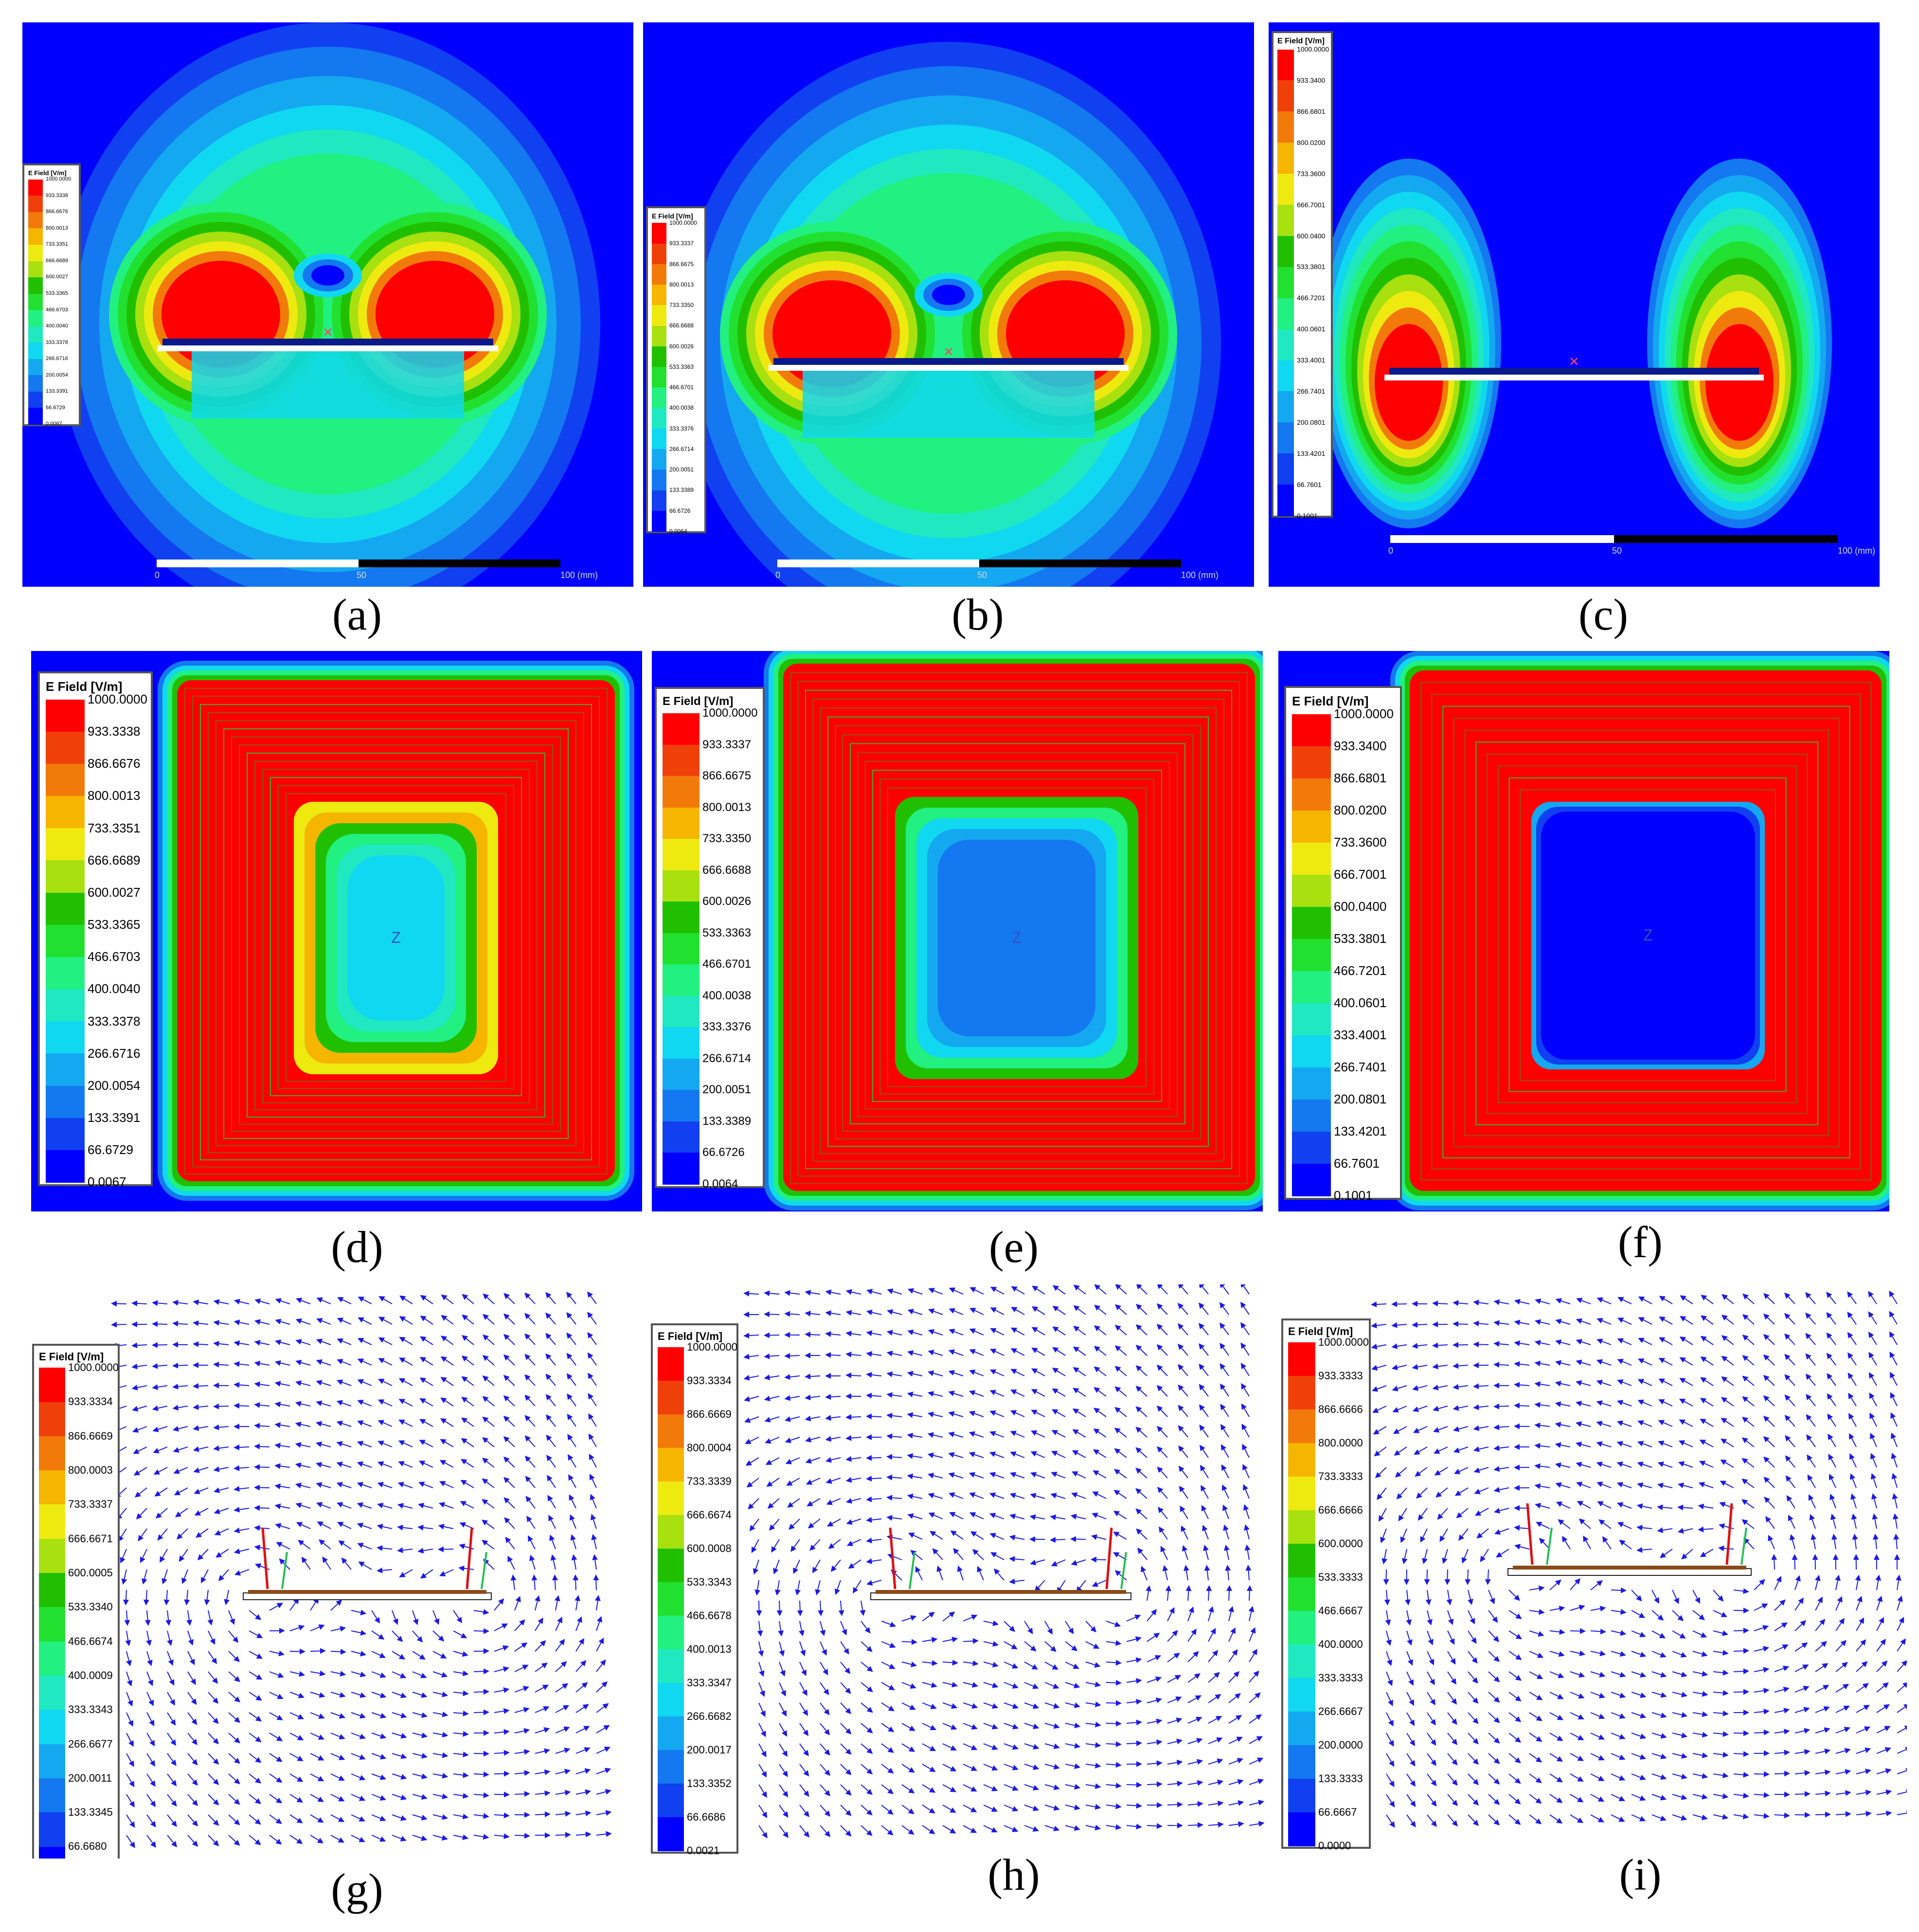  Describe the element at coordinates (678, 531) in the screenshot. I see `legend-value: 0.0064` at that location.